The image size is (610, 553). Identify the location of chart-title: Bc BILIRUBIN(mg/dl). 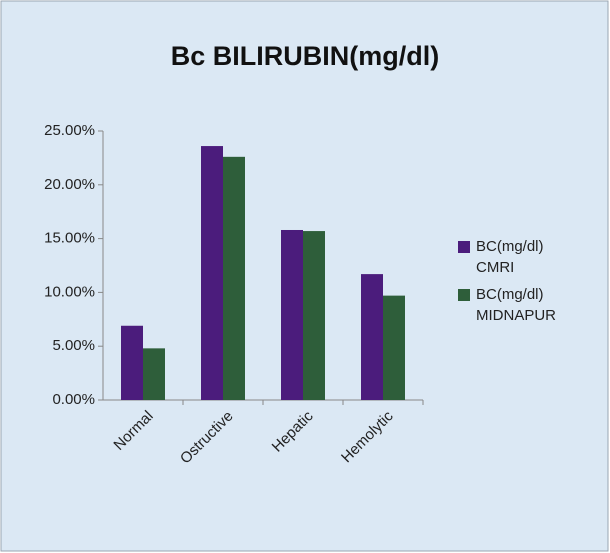
(305, 56).